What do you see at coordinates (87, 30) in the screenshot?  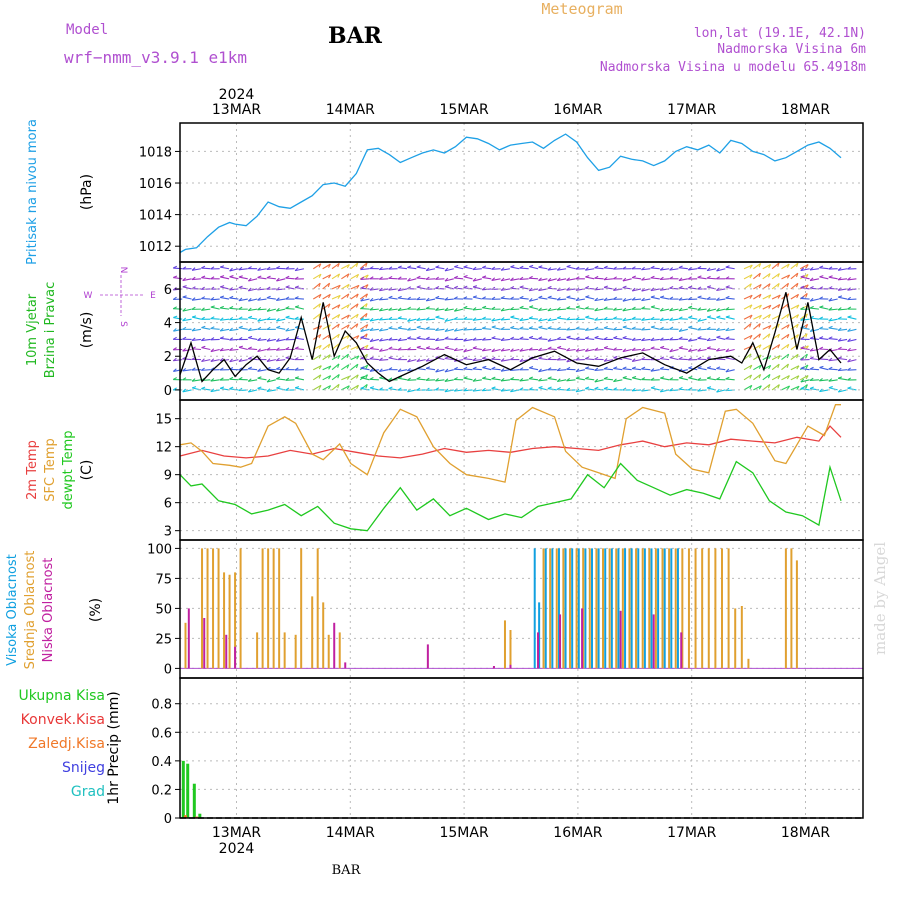 I see `model-label: Model` at bounding box center [87, 30].